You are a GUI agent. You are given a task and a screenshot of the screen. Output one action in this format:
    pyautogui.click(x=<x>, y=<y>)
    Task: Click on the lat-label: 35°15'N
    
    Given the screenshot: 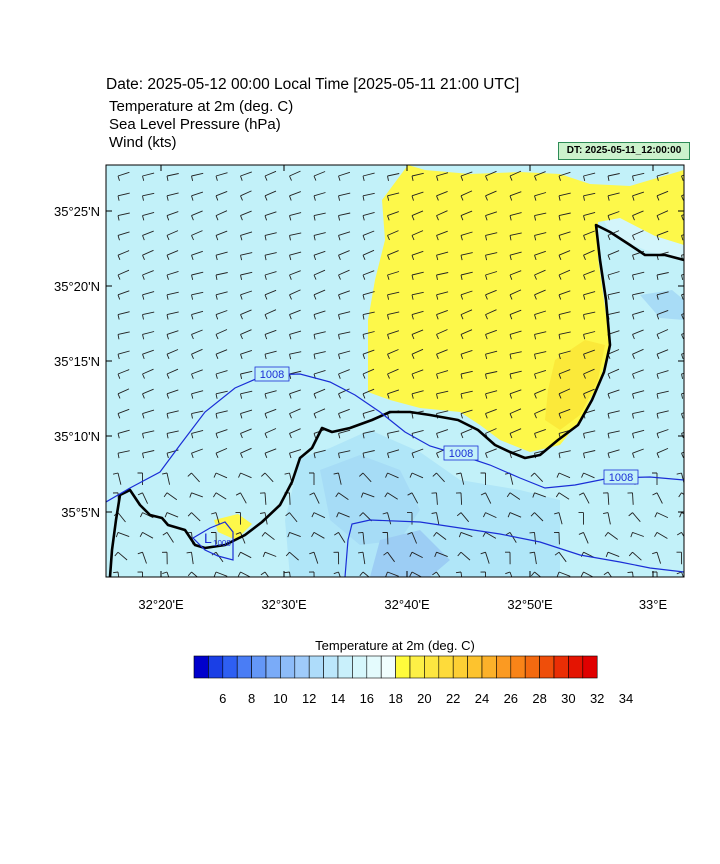 What is the action you would take?
    pyautogui.click(x=77, y=361)
    